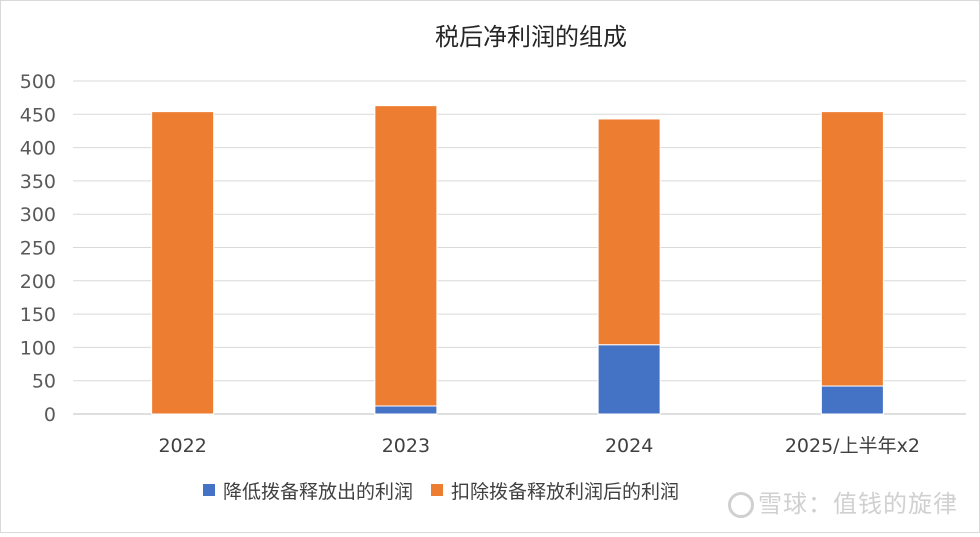  What do you see at coordinates (406, 446) in the screenshot?
I see `x-category-label: 2023` at bounding box center [406, 446].